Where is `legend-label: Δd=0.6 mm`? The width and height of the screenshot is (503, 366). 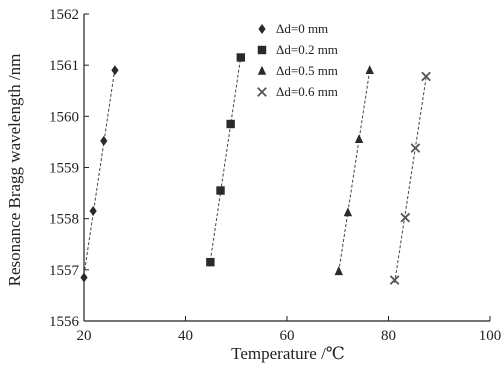
legend-label: Δd=0.6 mm is located at coordinates (307, 91).